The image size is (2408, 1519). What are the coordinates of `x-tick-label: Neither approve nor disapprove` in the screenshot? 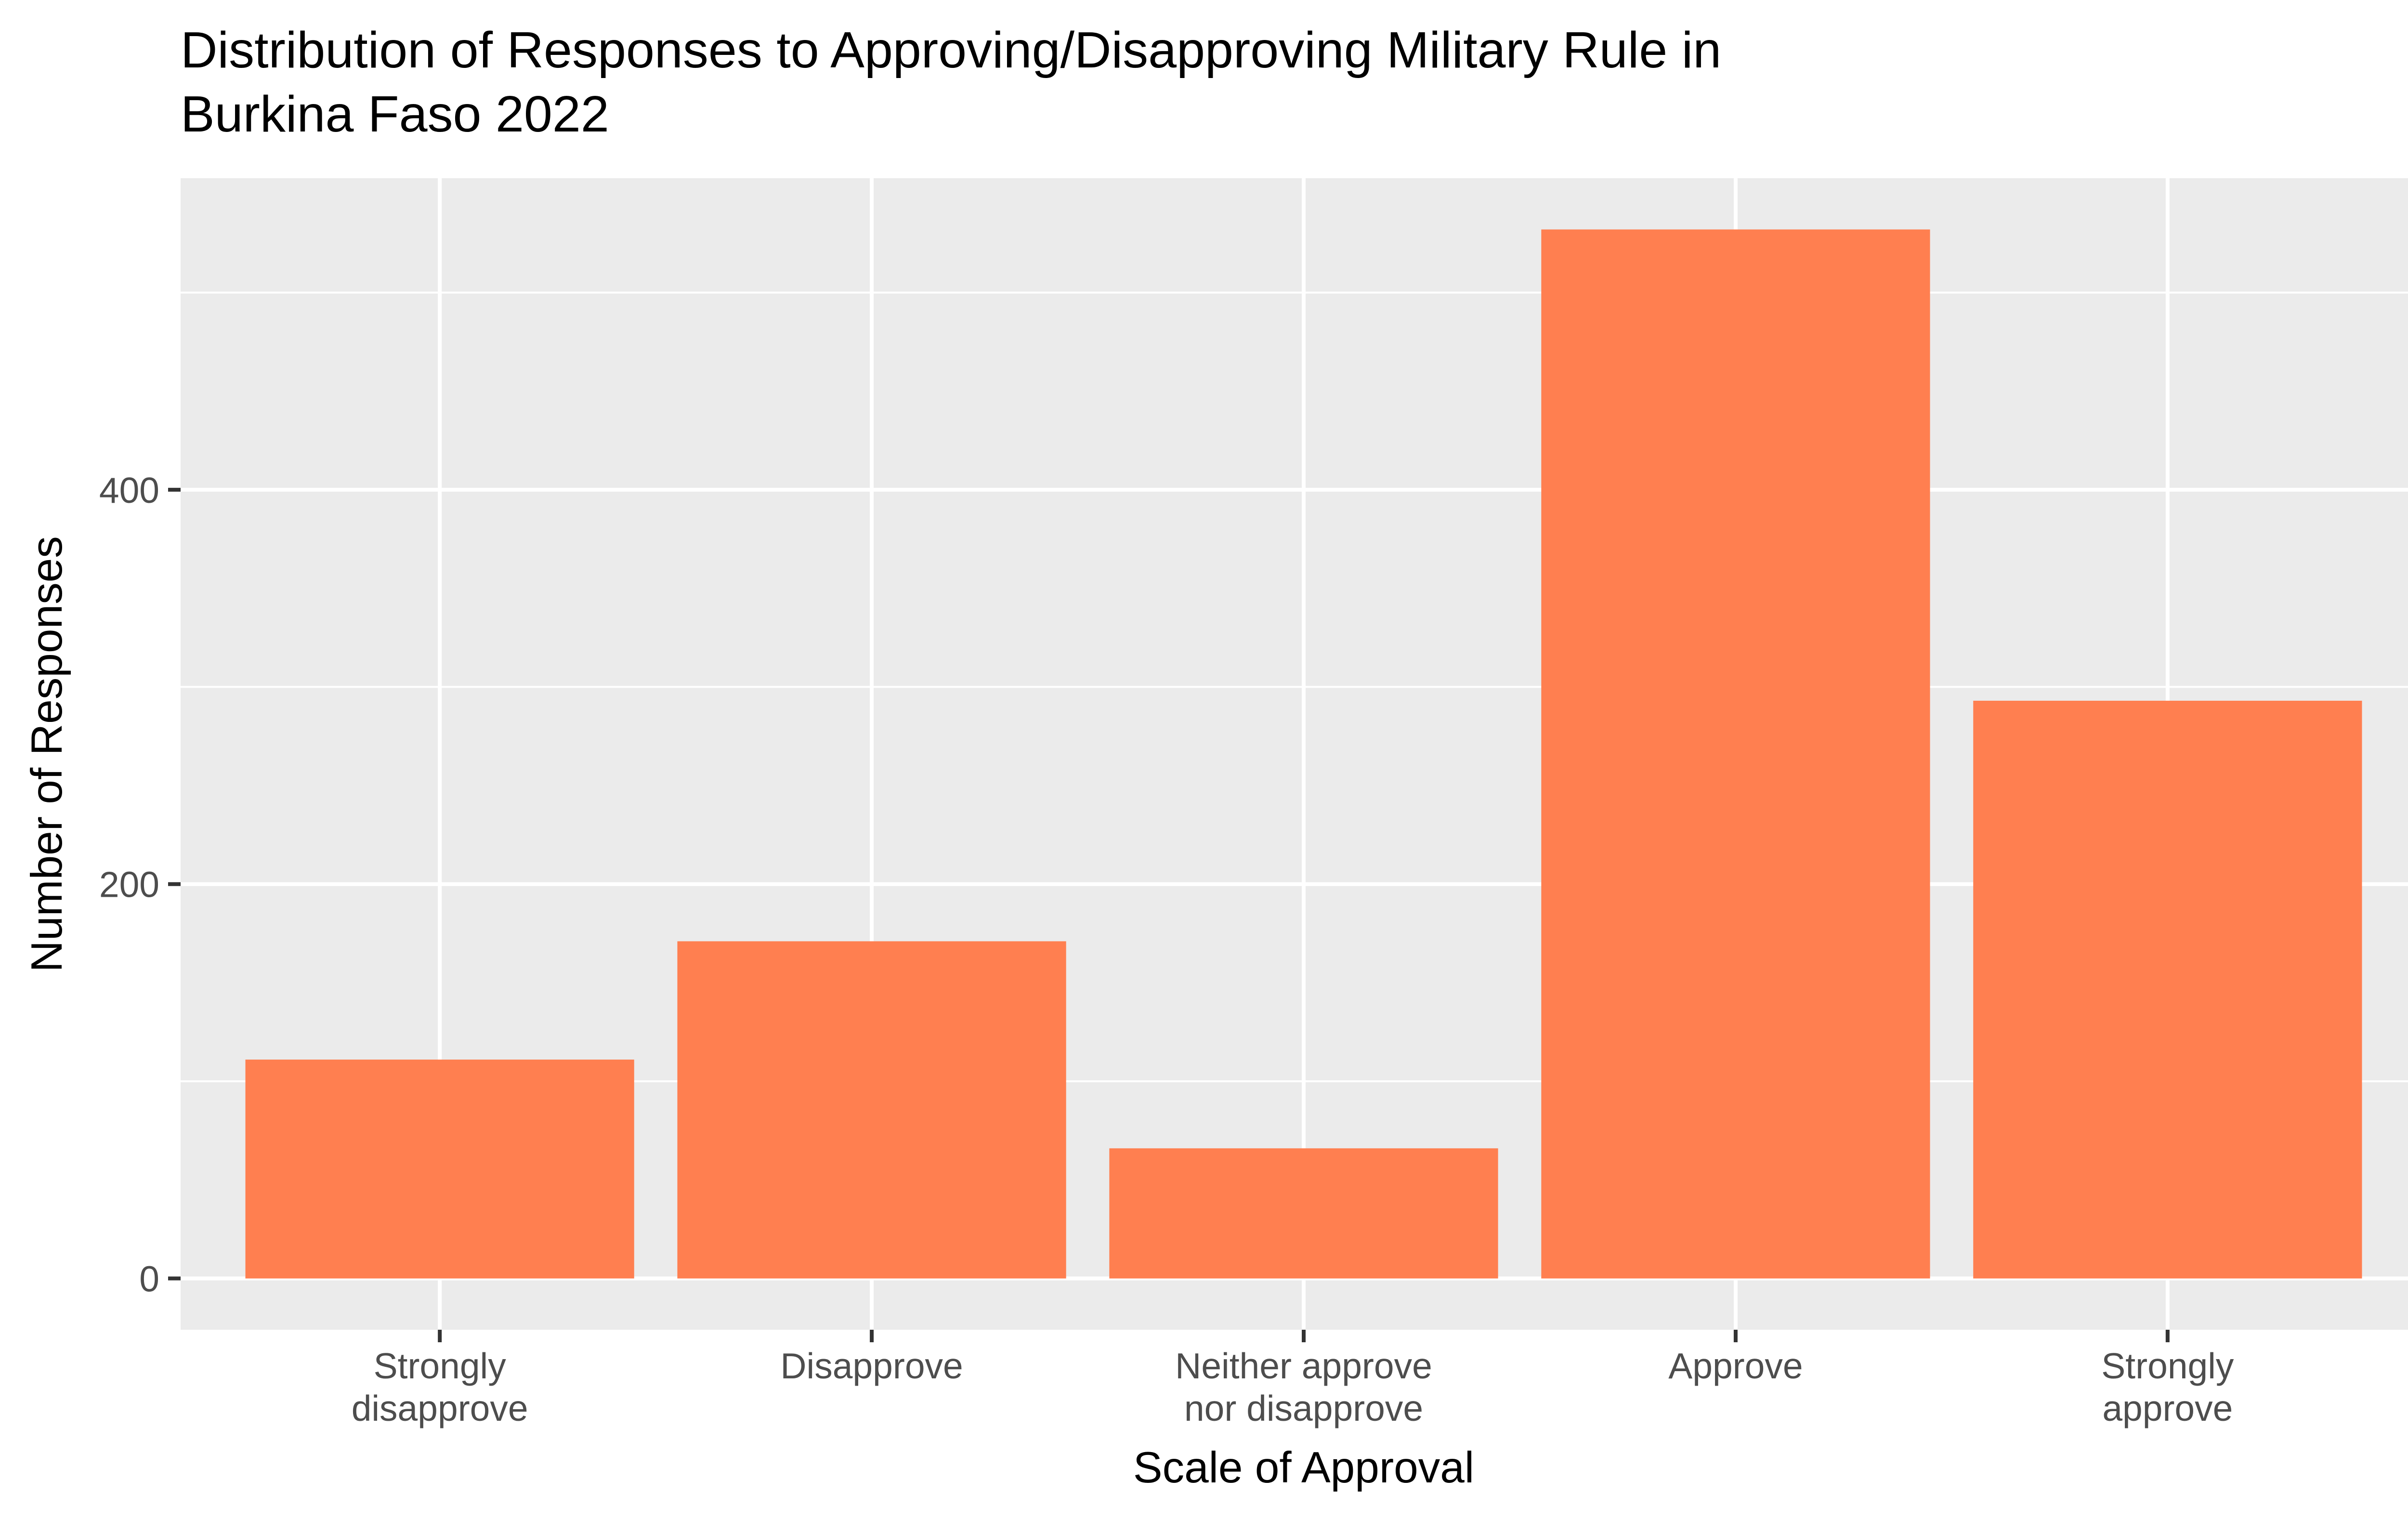 It's located at (1303, 1387).